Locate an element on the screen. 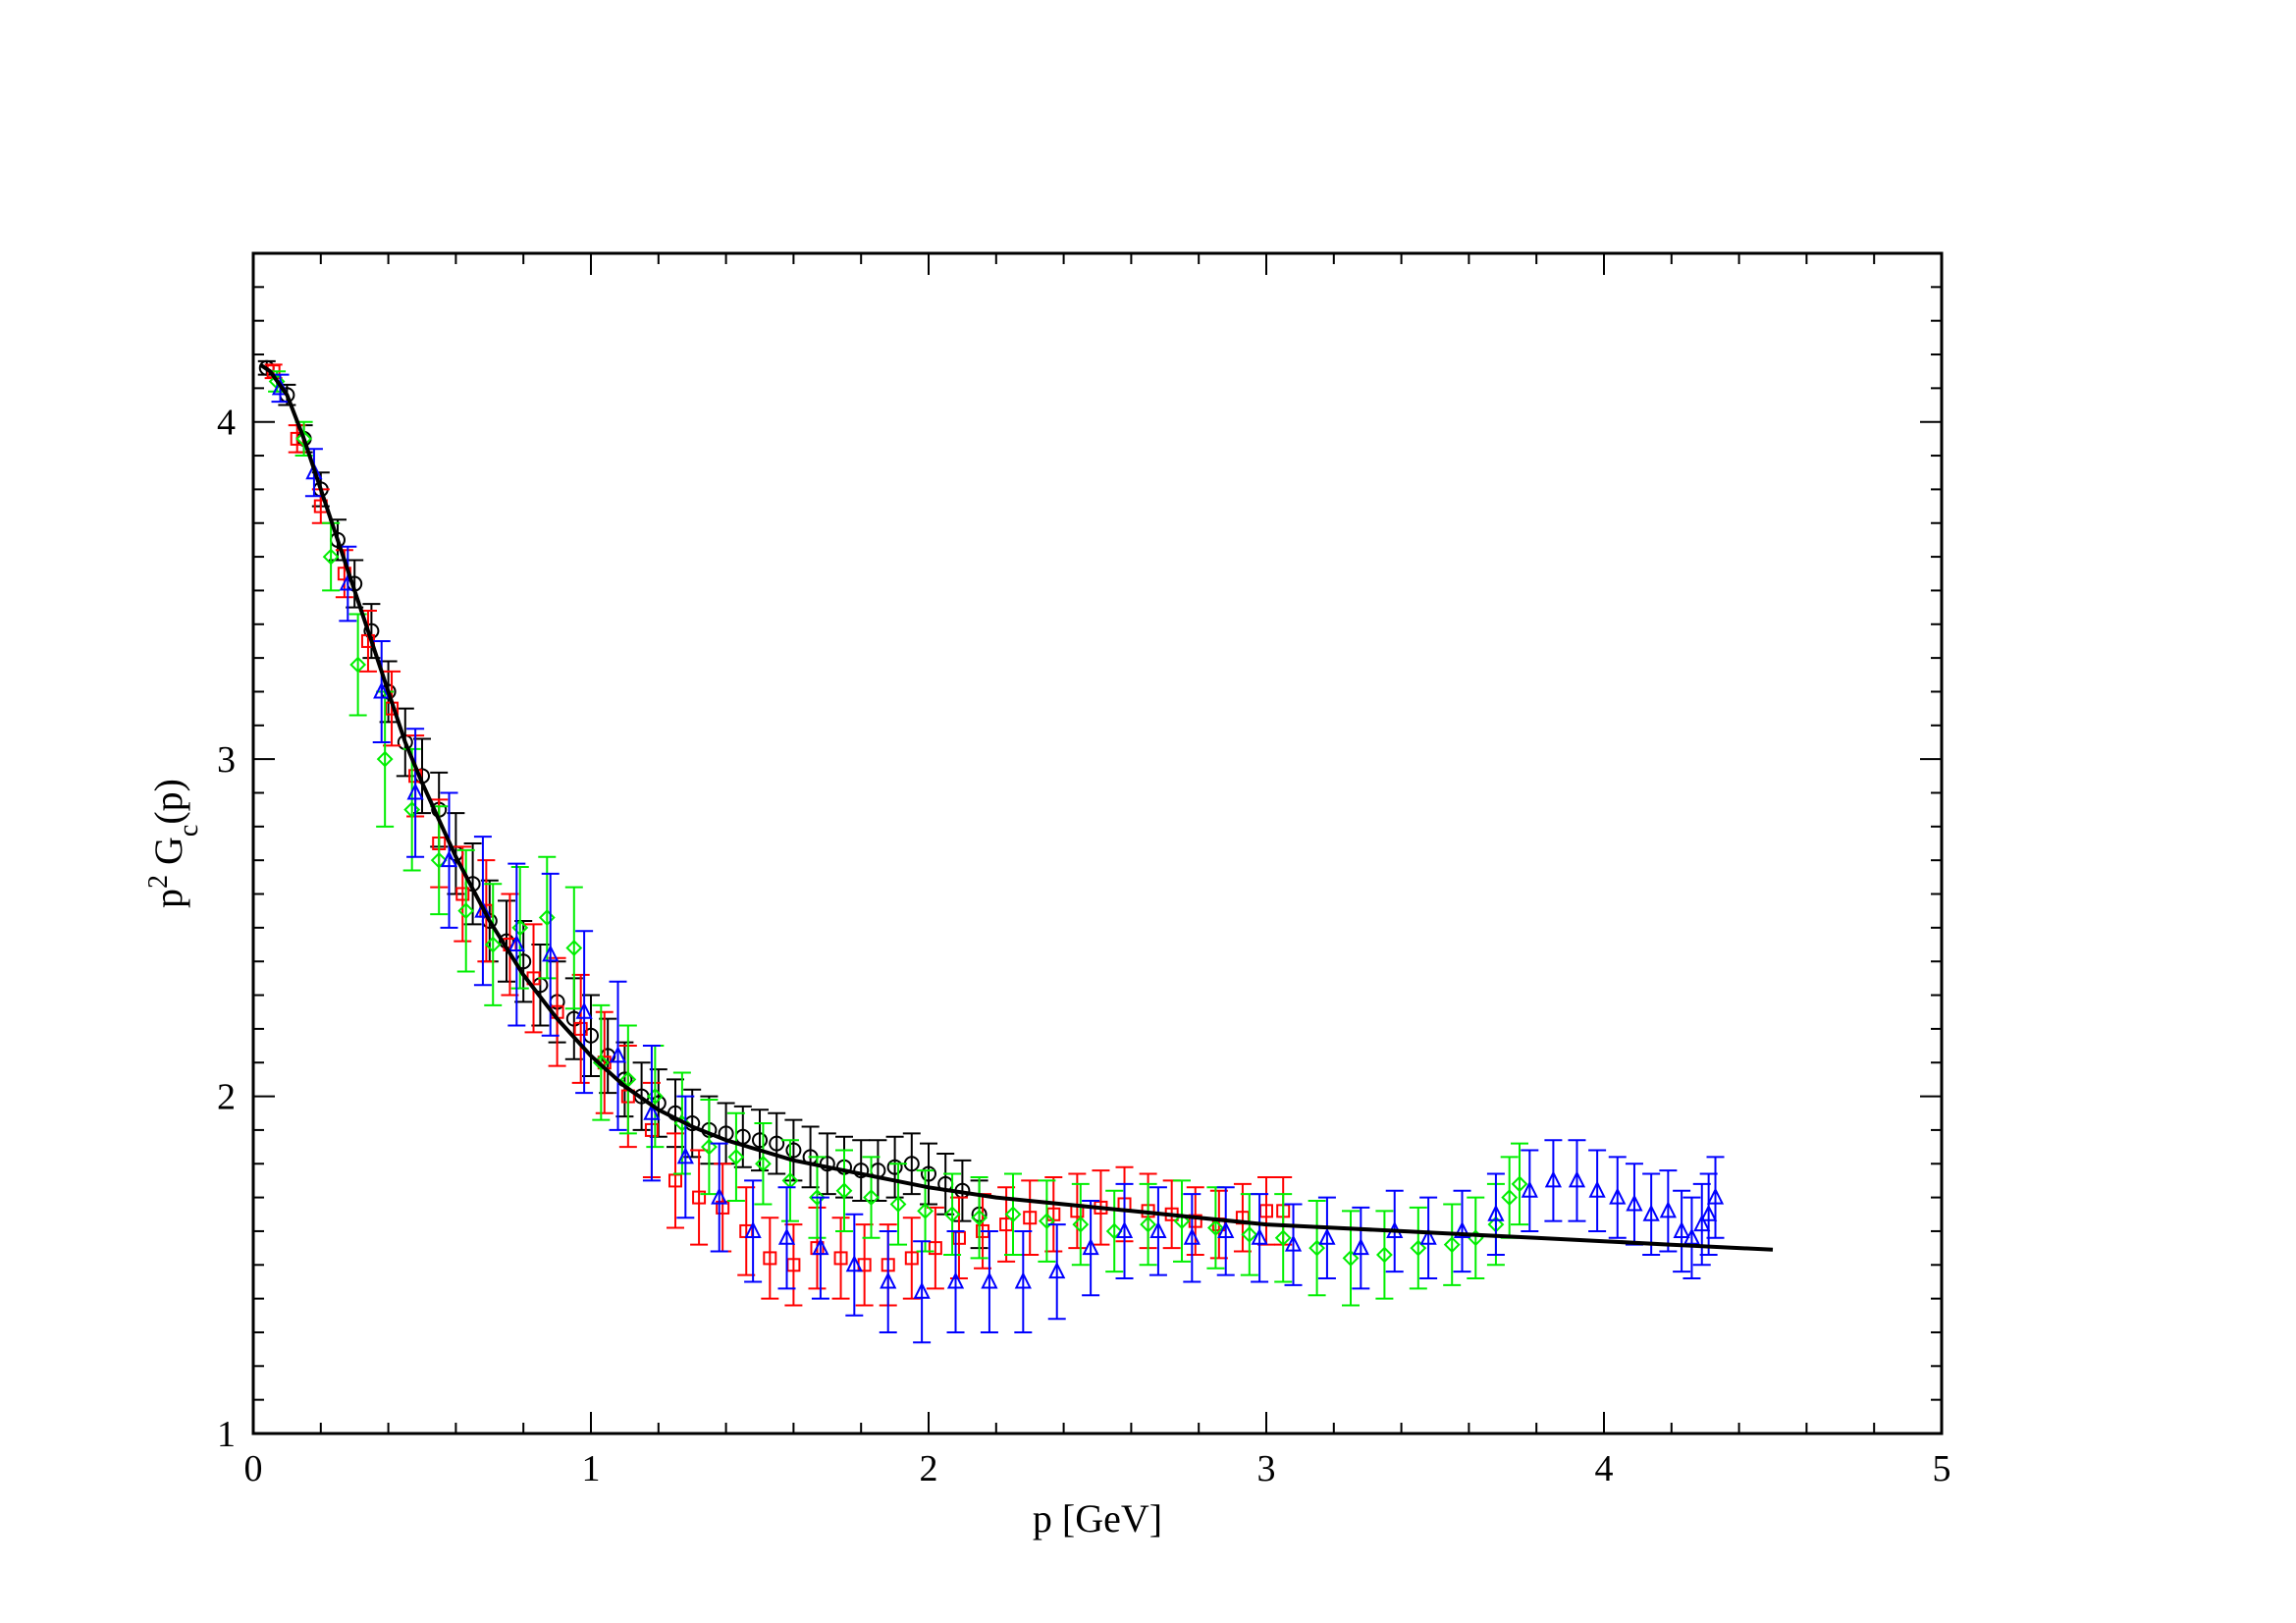  y-tick-labels: 1 2 3 4 is located at coordinates (226, 929).